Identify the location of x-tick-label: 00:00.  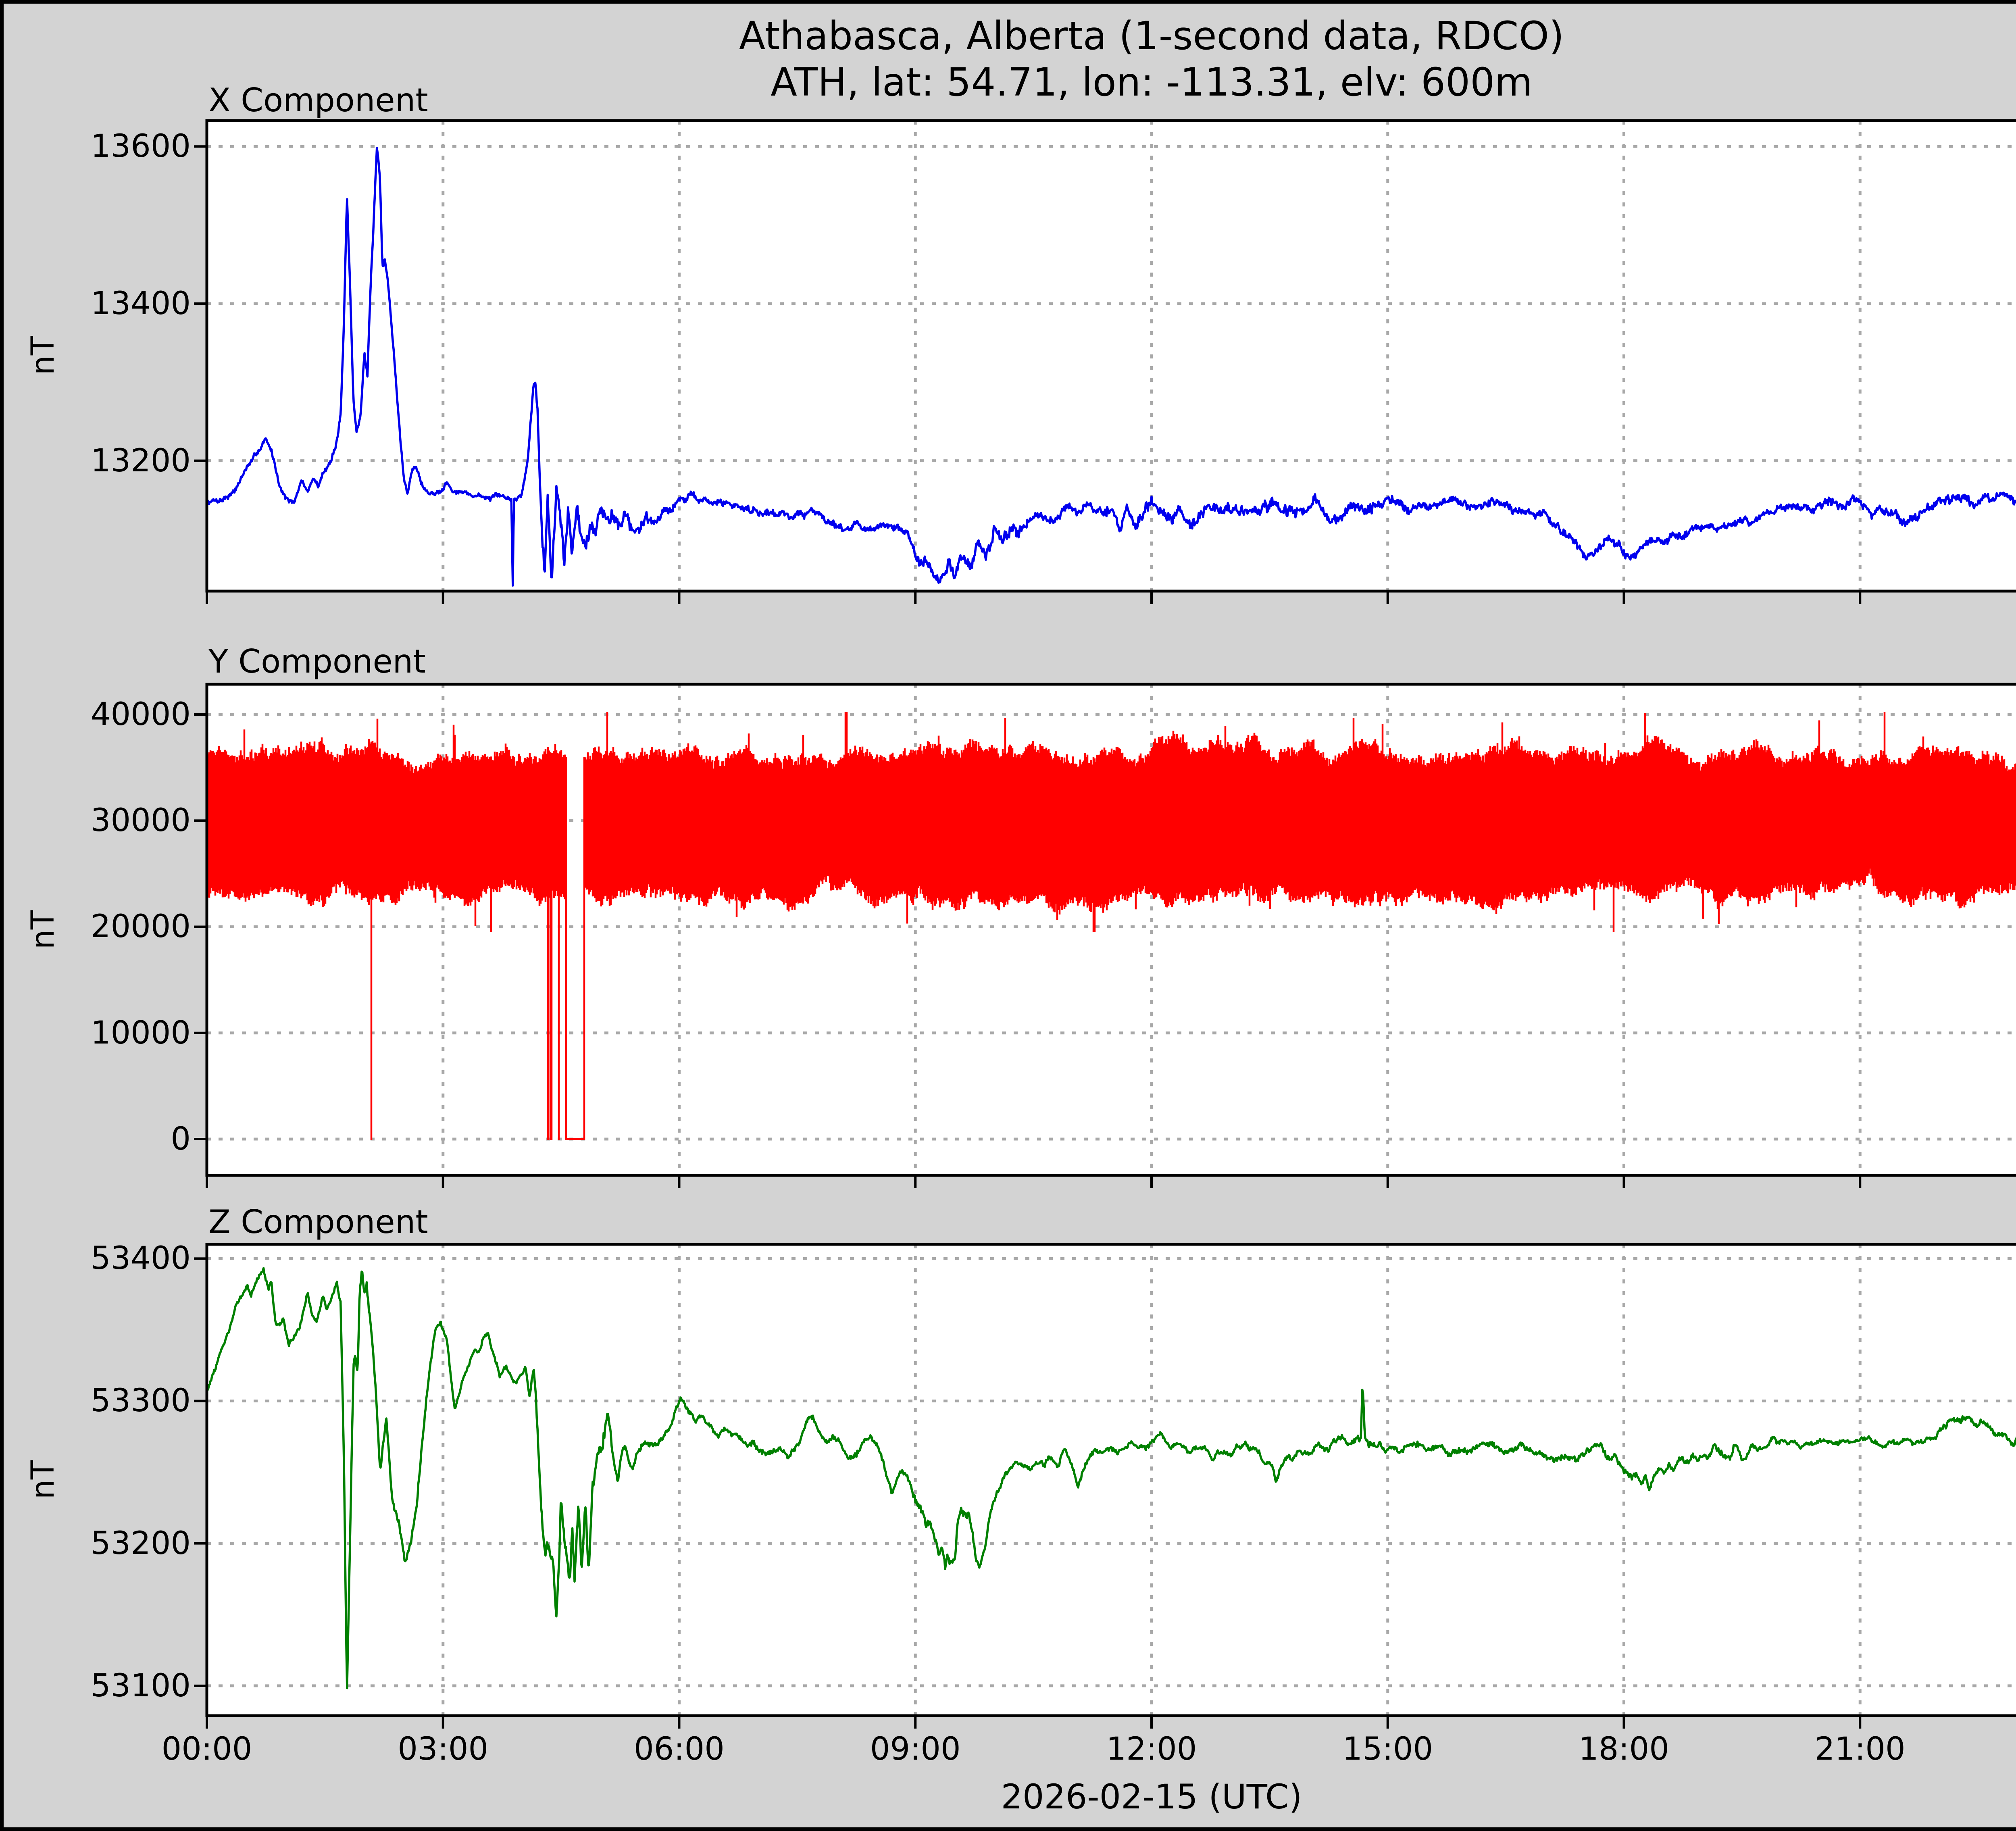
(207, 1749).